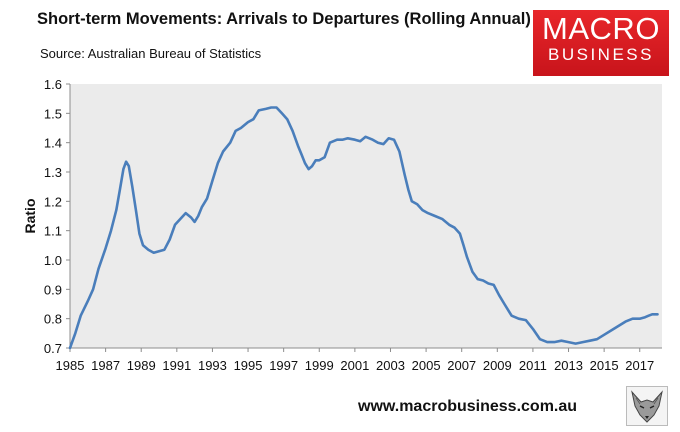 This screenshot has width=680, height=432. What do you see at coordinates (53, 201) in the screenshot?
I see `y-tick-label: 1.2` at bounding box center [53, 201].